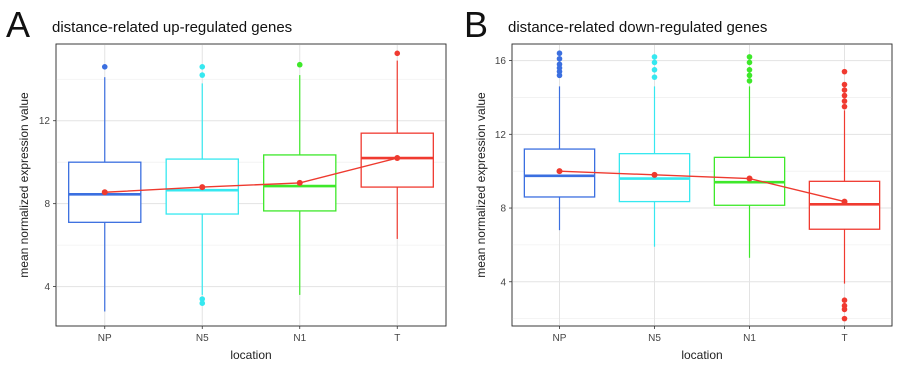 This screenshot has width=898, height=368. Describe the element at coordinates (18, 24) in the screenshot. I see `panel-a-letter: A` at that location.